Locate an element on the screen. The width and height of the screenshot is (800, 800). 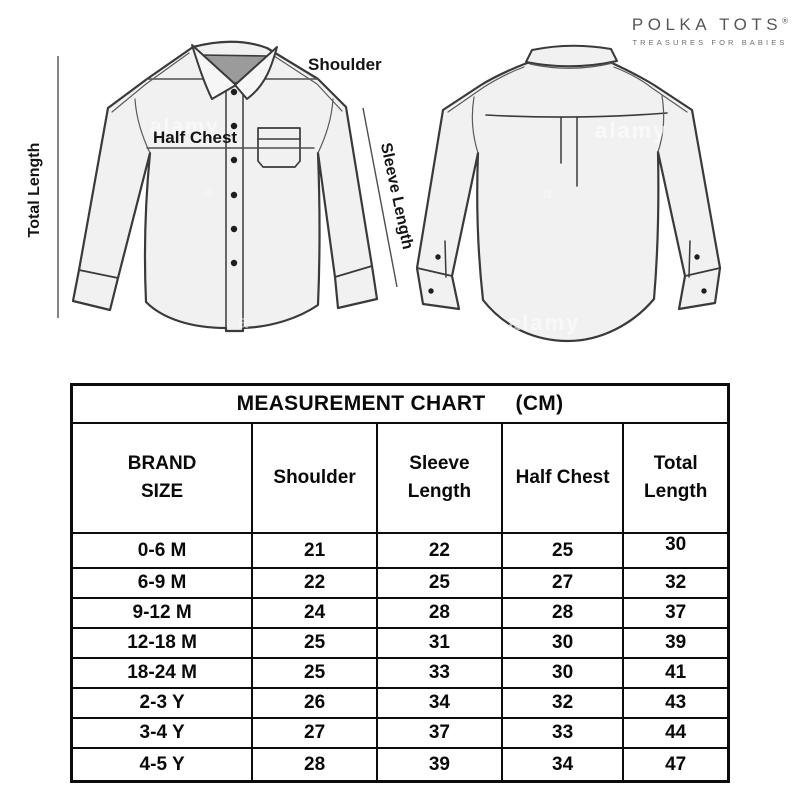
cell-total-length: 43 is located at coordinates (676, 703).